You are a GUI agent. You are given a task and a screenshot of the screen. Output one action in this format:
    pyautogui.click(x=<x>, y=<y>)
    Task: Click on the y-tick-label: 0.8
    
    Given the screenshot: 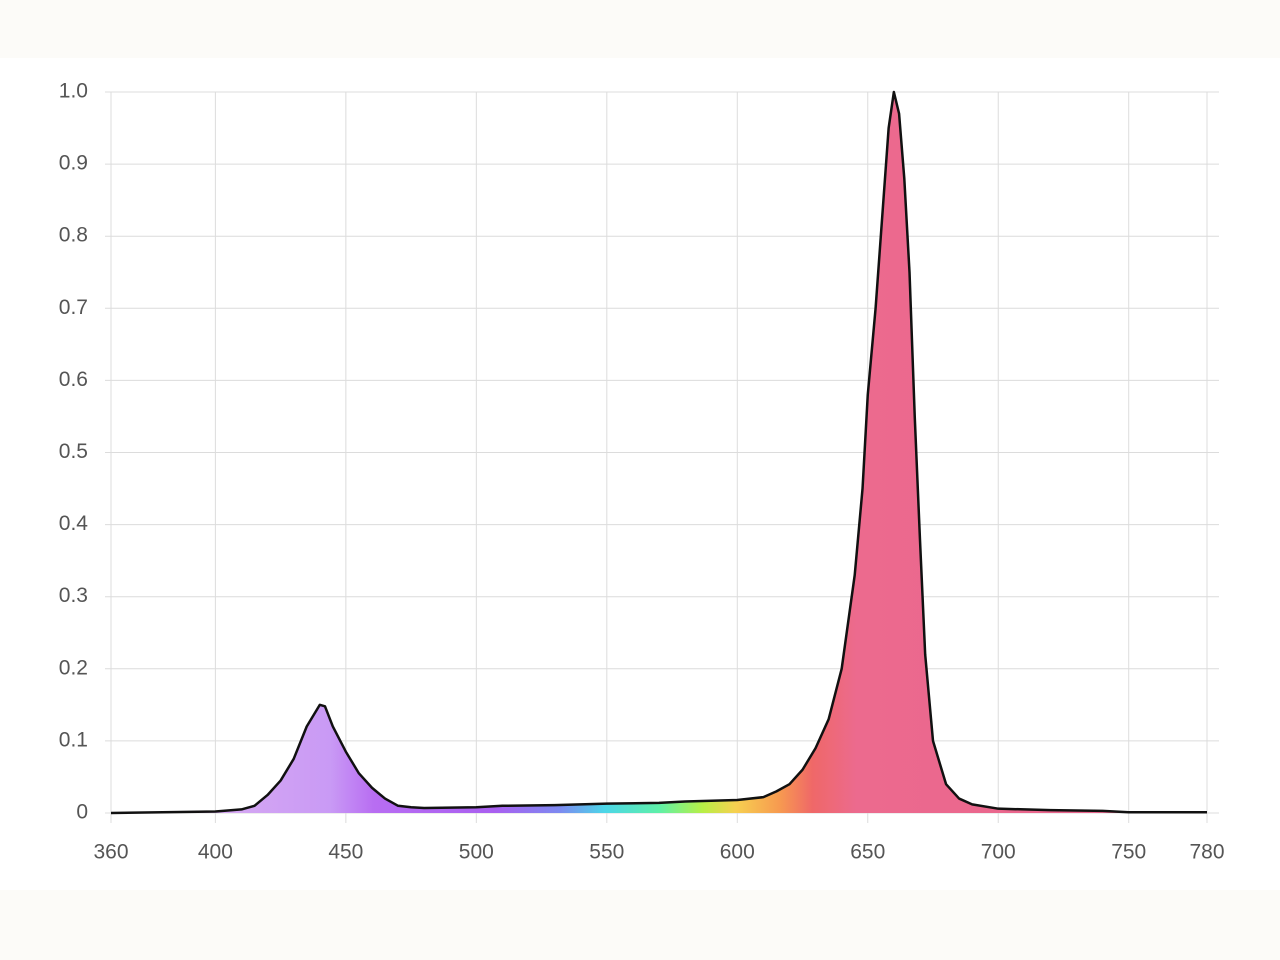 What is the action you would take?
    pyautogui.click(x=73, y=235)
    